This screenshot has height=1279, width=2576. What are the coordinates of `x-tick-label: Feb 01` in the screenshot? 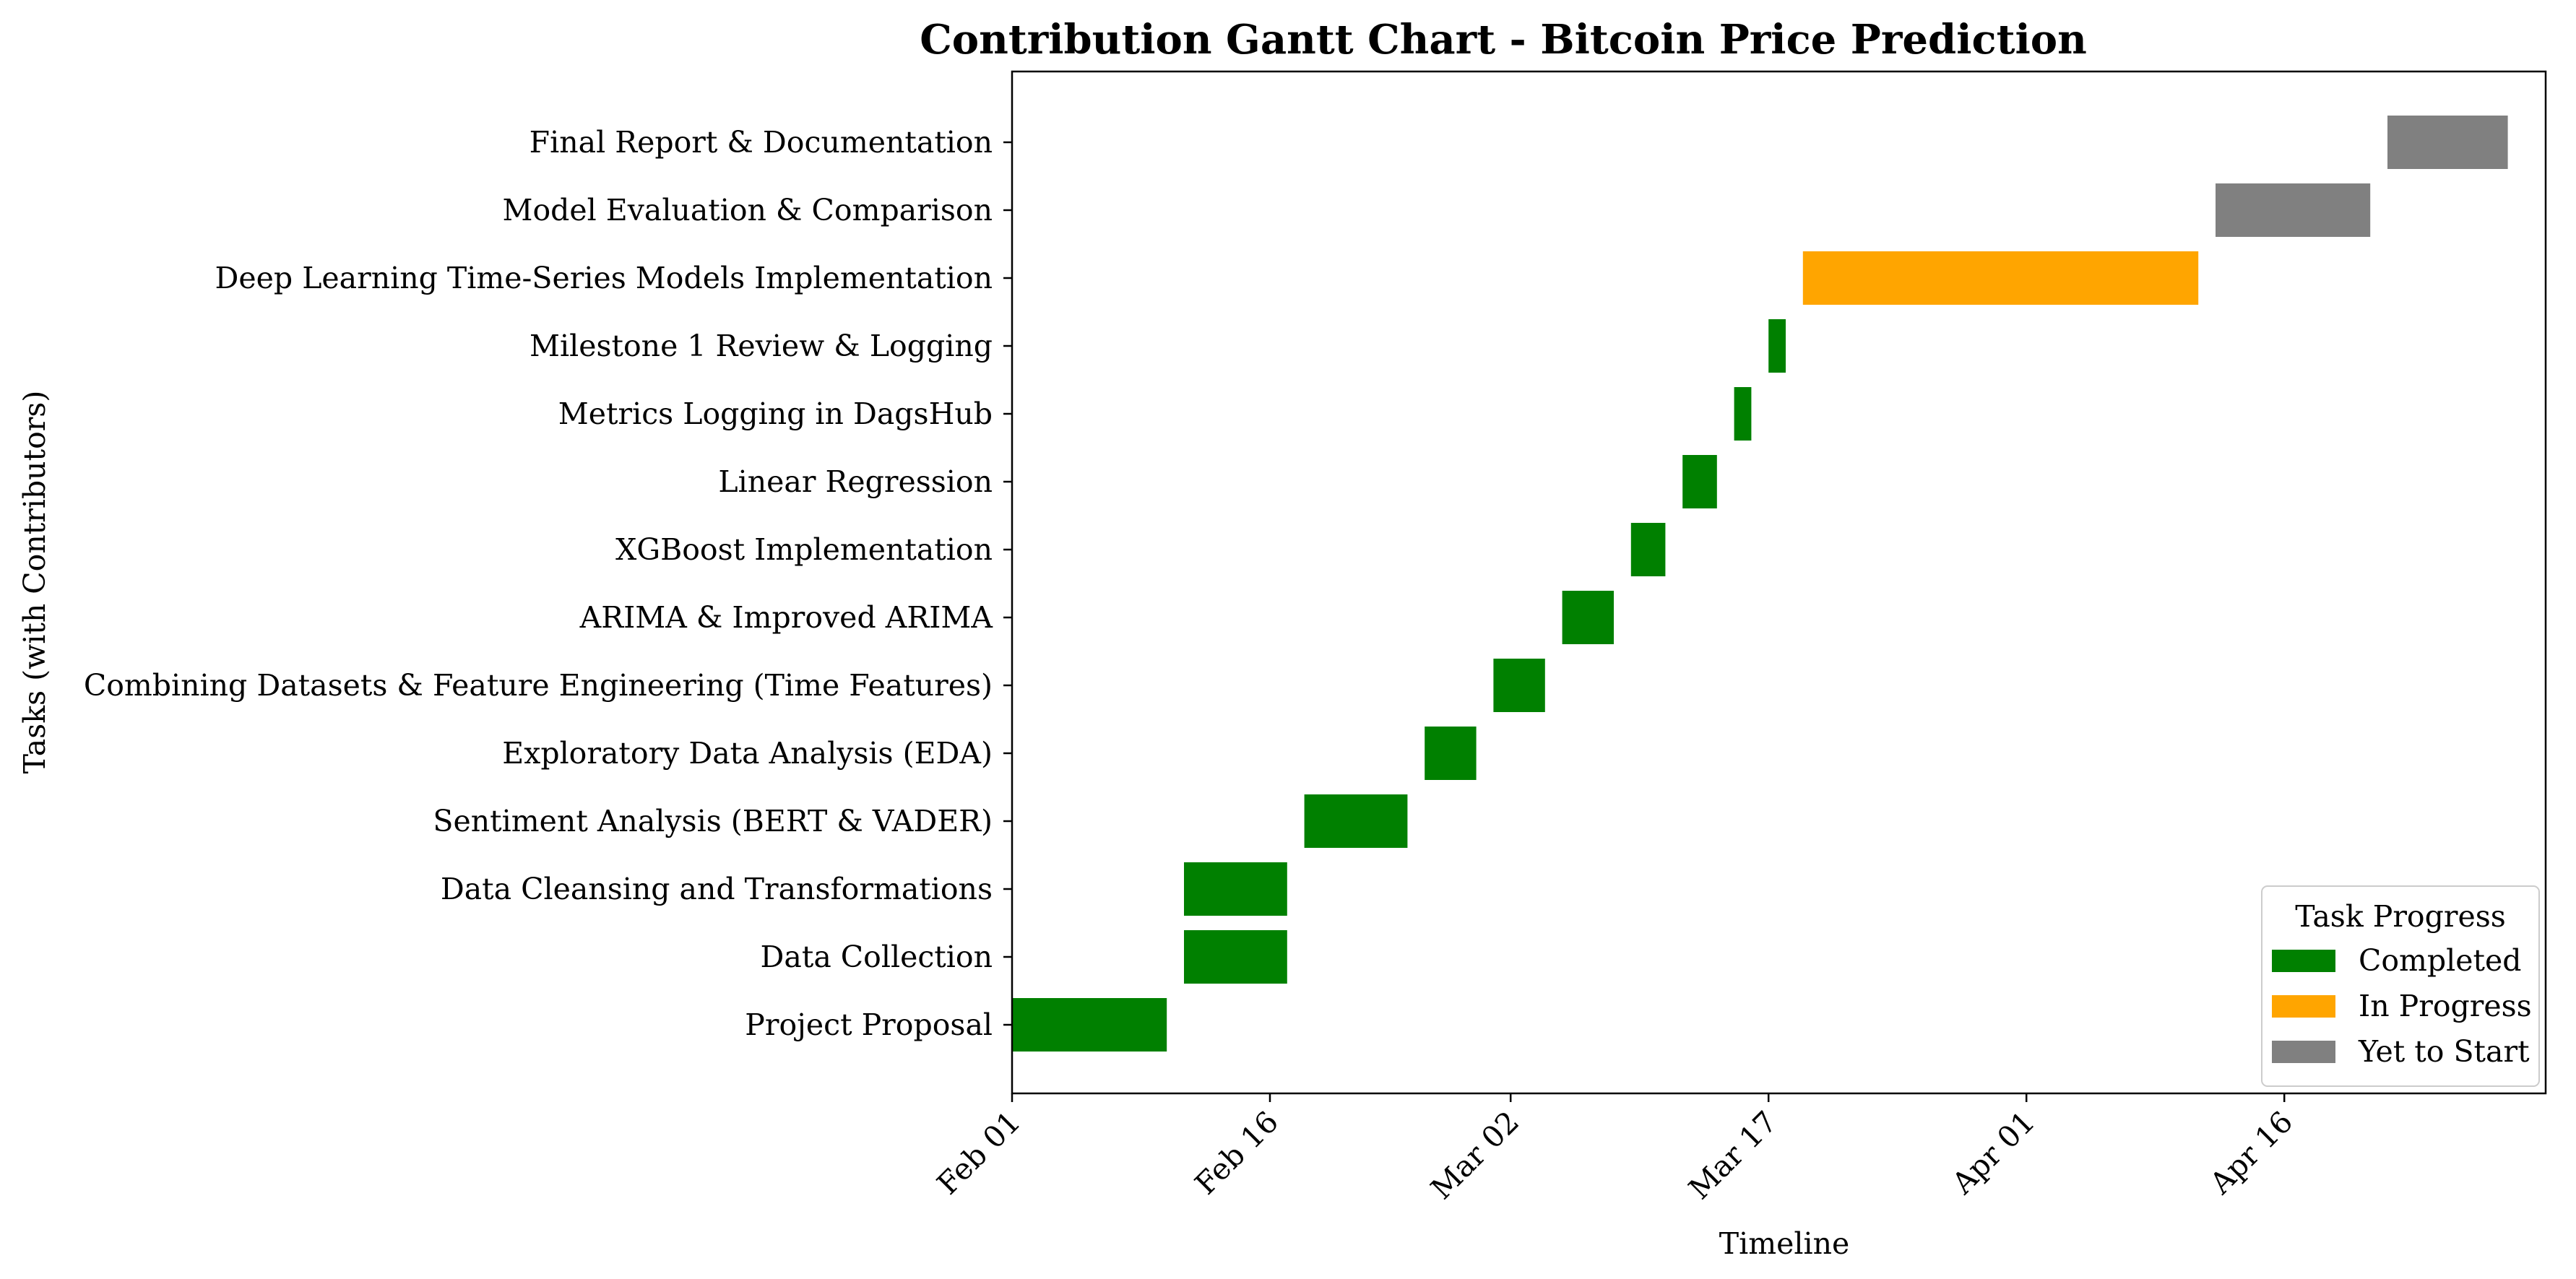 It's located at (978, 1152).